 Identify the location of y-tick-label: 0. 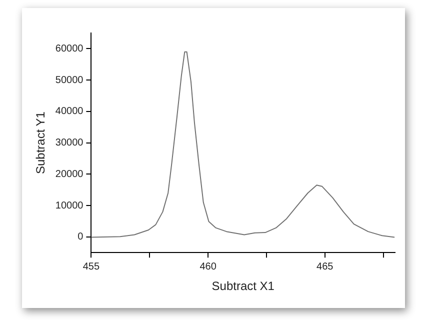
(81, 237).